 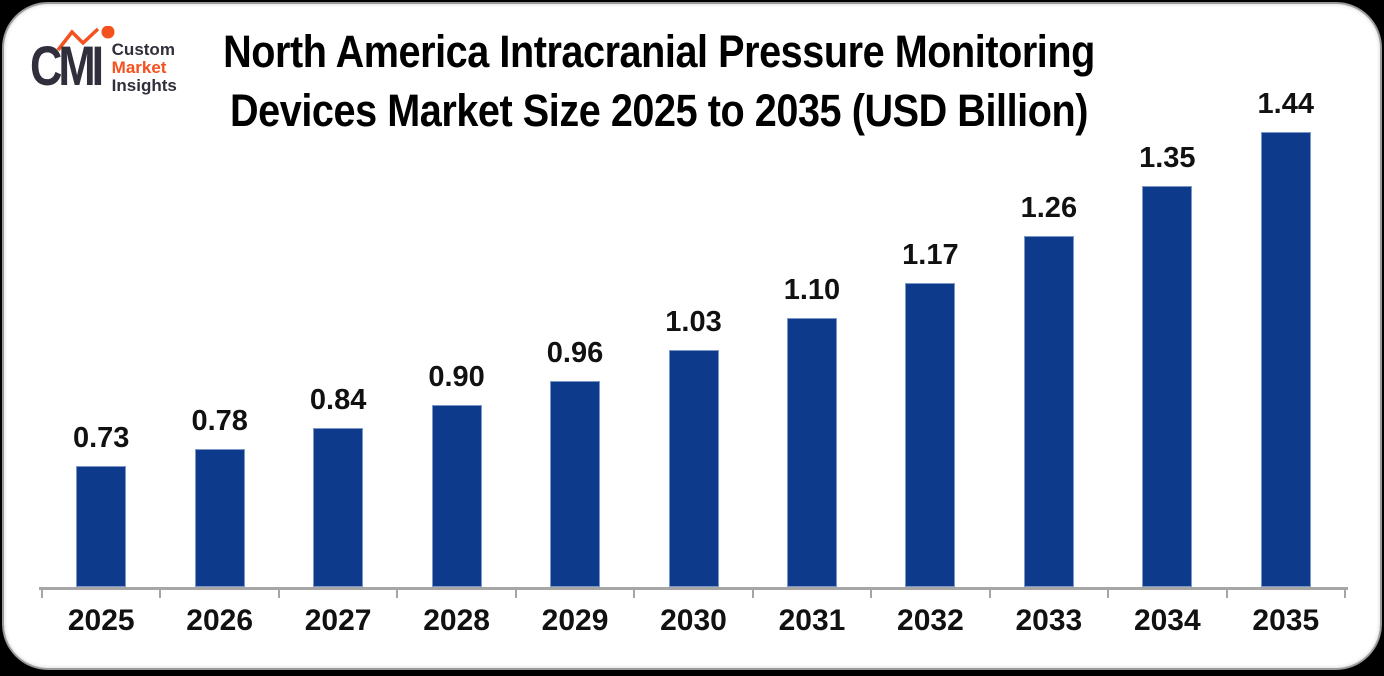 I want to click on bar-value-label: 1.35, so click(x=1167, y=158).